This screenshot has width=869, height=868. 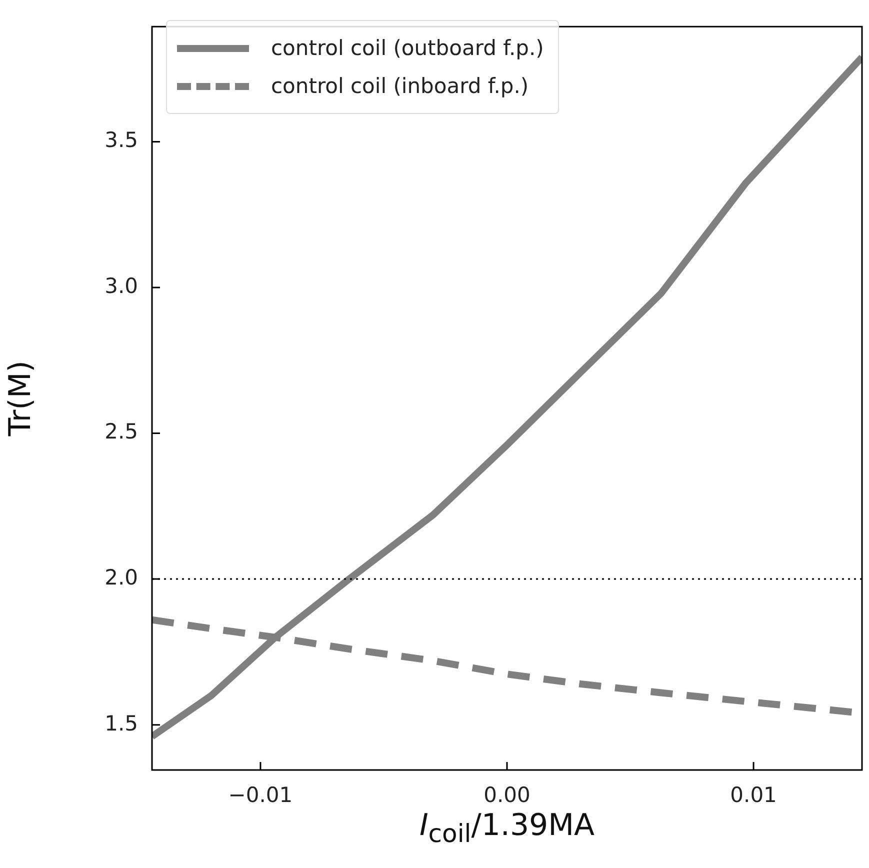 I want to click on x-axis-title: I$_{coil}$/1.39MA, so click(x=507, y=828).